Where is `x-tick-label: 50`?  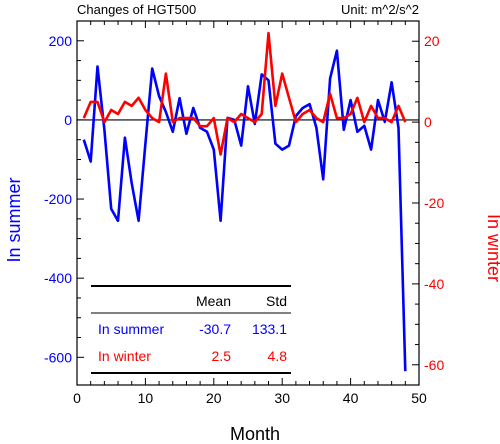 x-tick-label: 50 is located at coordinates (419, 398).